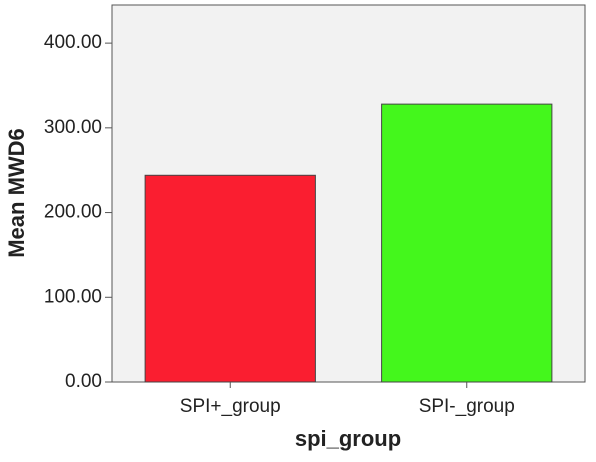 The width and height of the screenshot is (596, 462). Describe the element at coordinates (73, 127) in the screenshot. I see `y-tick-label: 300.00` at that location.